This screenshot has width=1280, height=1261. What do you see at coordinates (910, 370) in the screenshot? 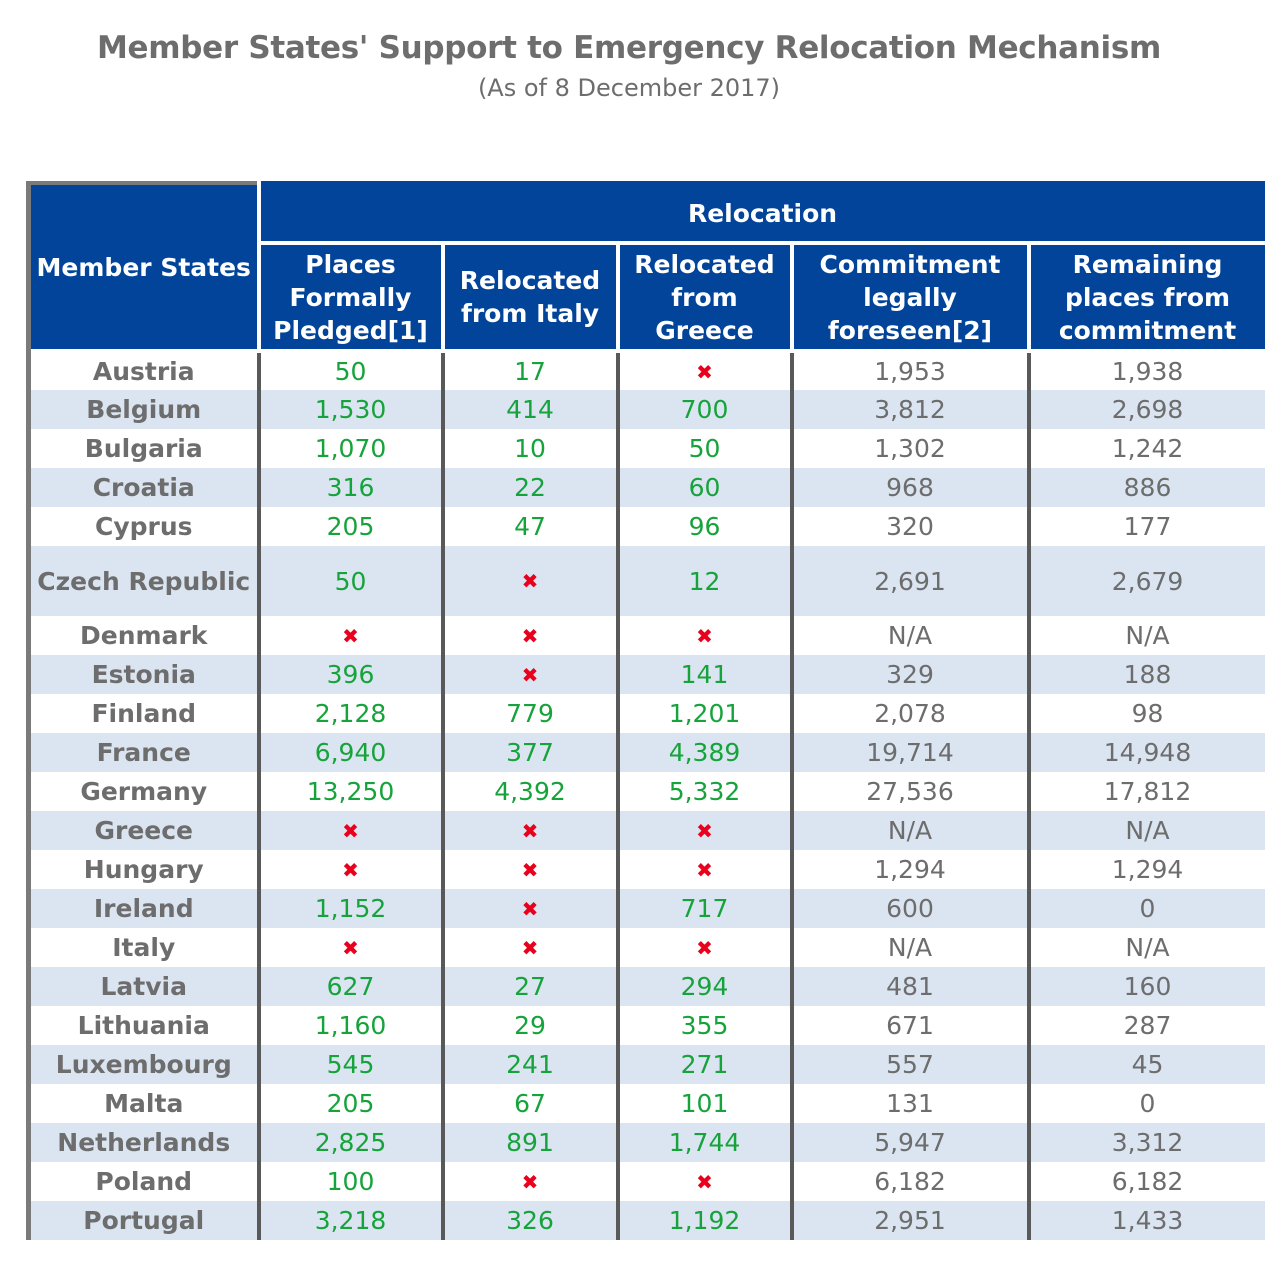
I see `cell-commitment: 1,953` at bounding box center [910, 370].